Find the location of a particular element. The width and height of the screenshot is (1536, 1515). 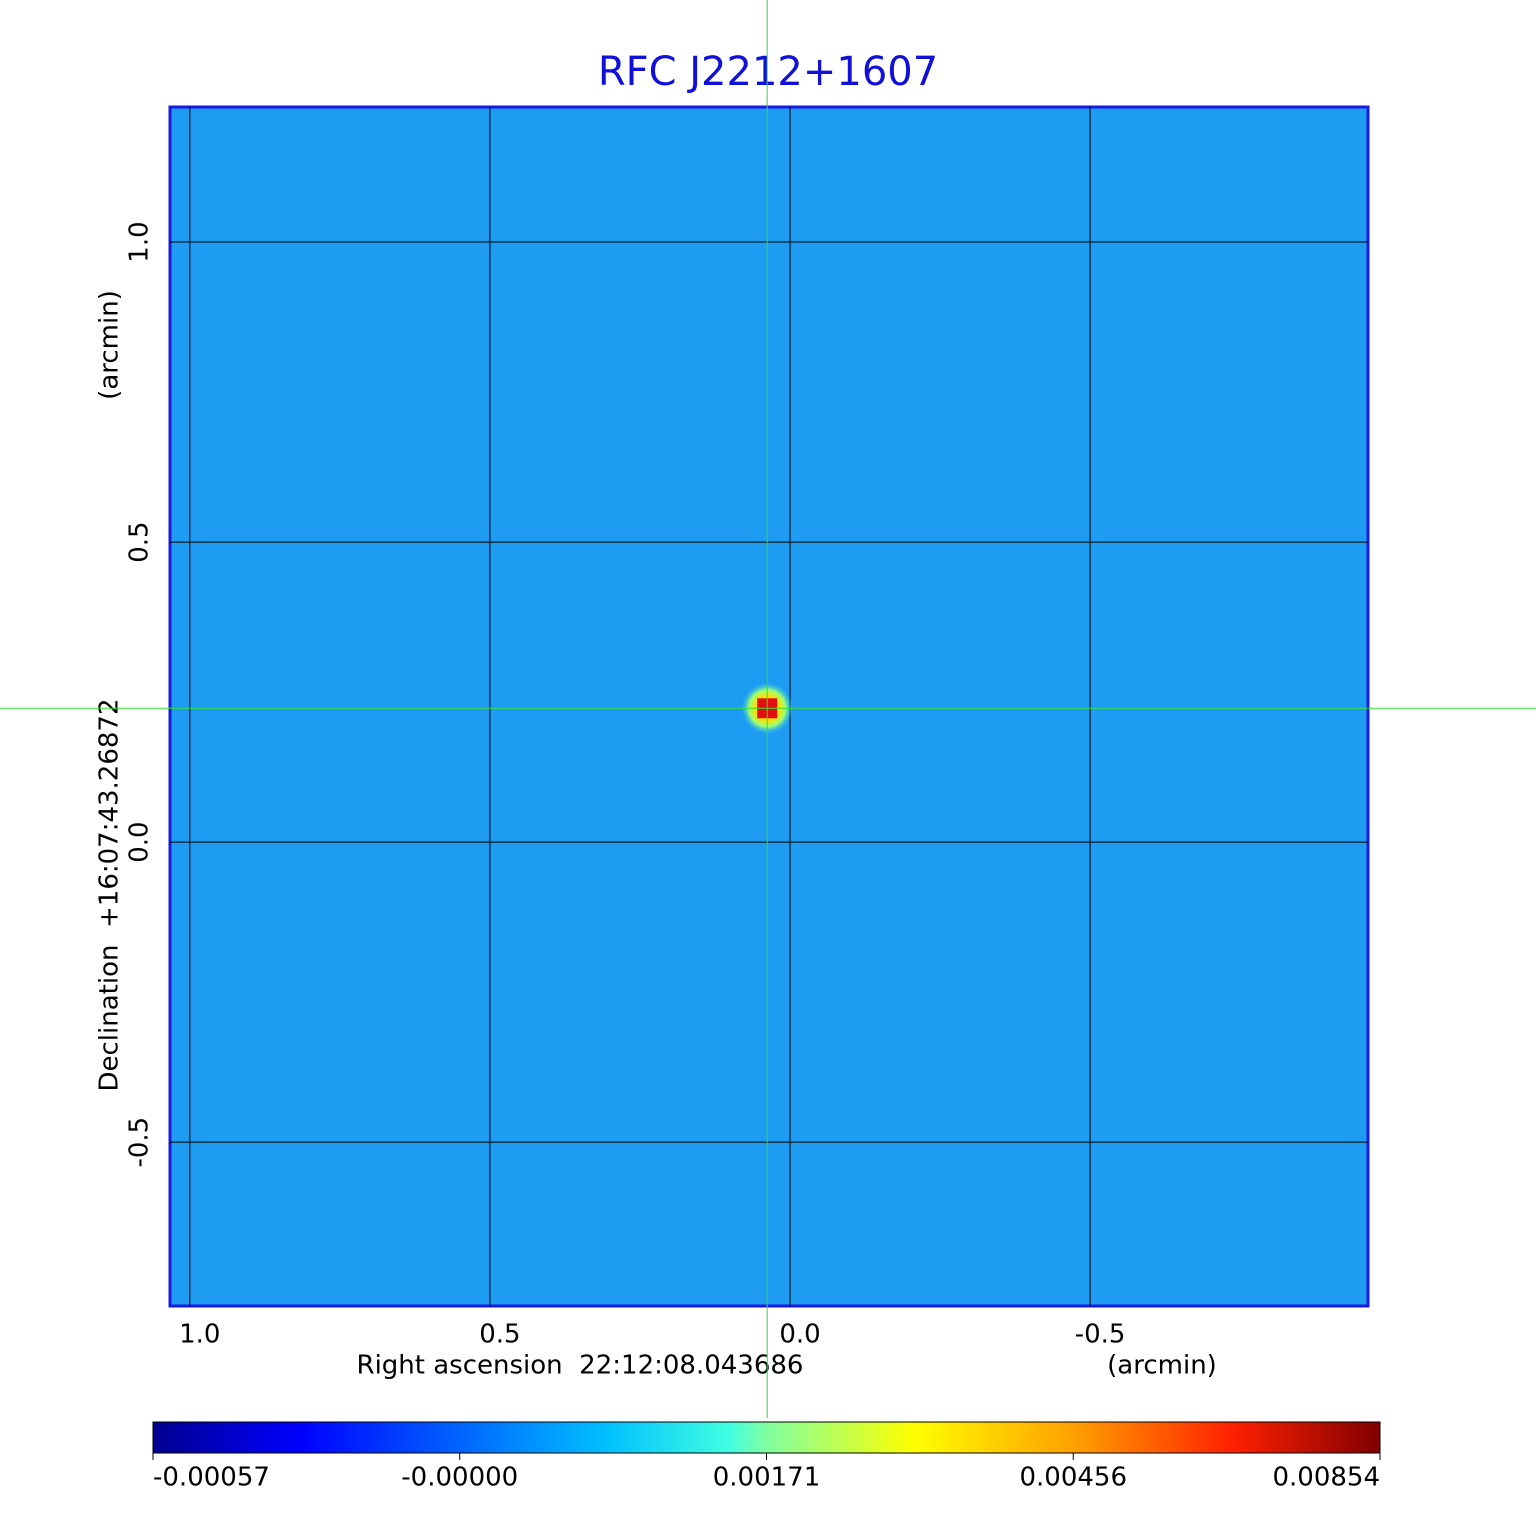

colorbar-tick-label: 0.00456 is located at coordinates (1073, 1478).